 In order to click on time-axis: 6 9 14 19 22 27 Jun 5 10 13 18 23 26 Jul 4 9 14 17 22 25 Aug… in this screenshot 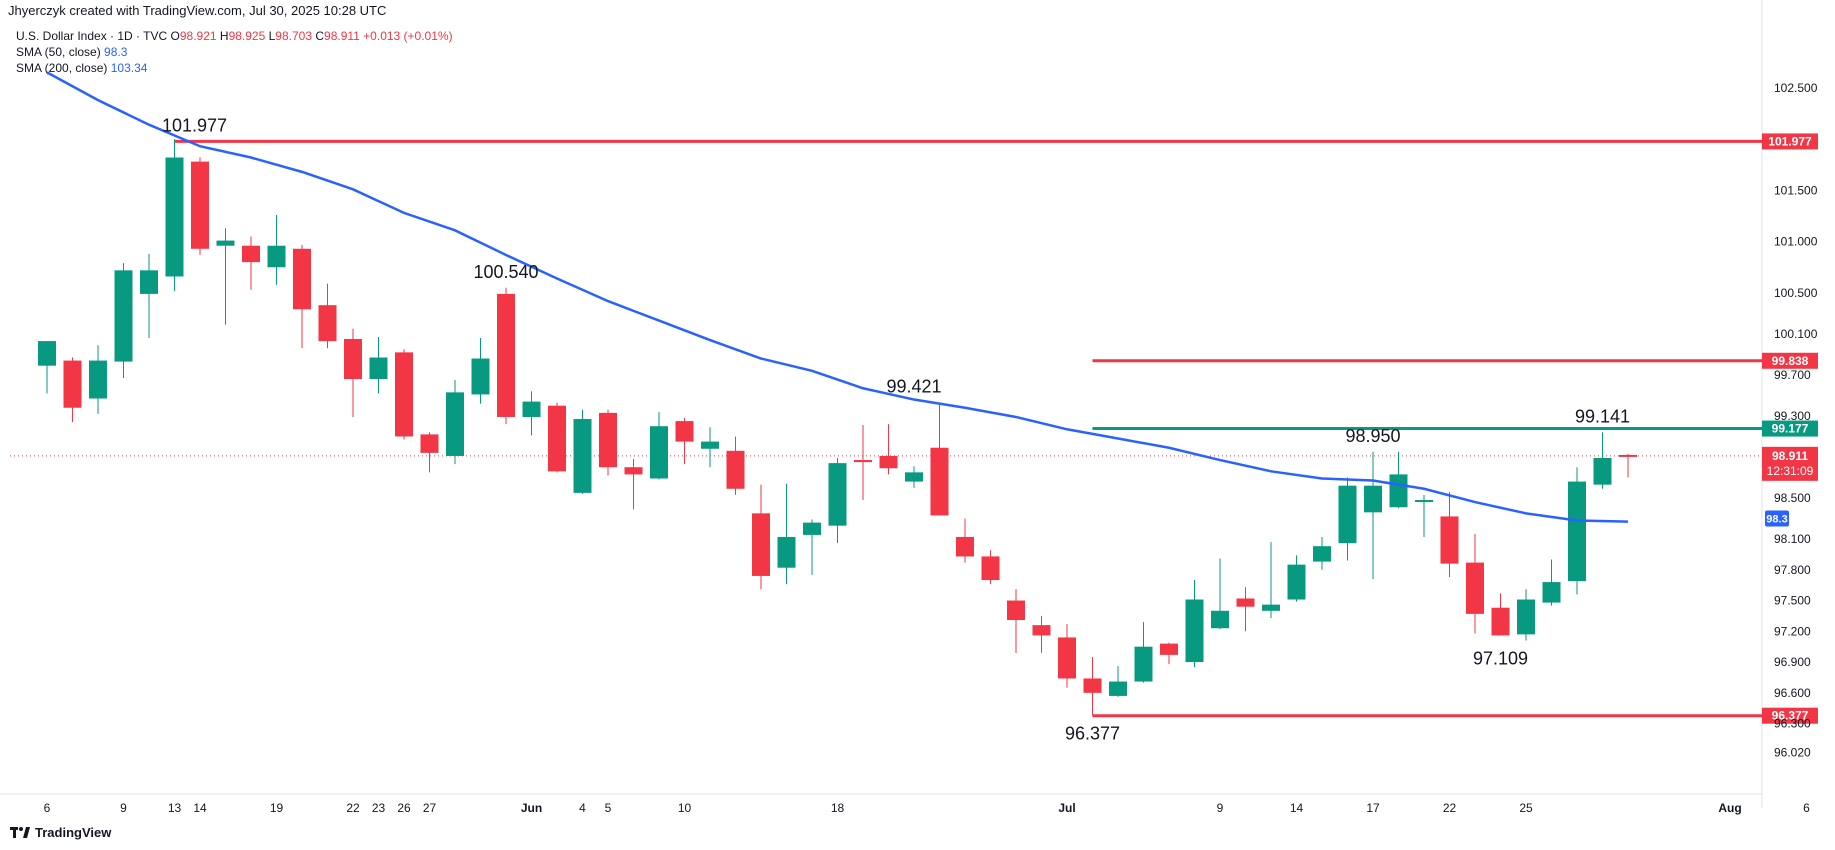, I will do `click(927, 808)`.